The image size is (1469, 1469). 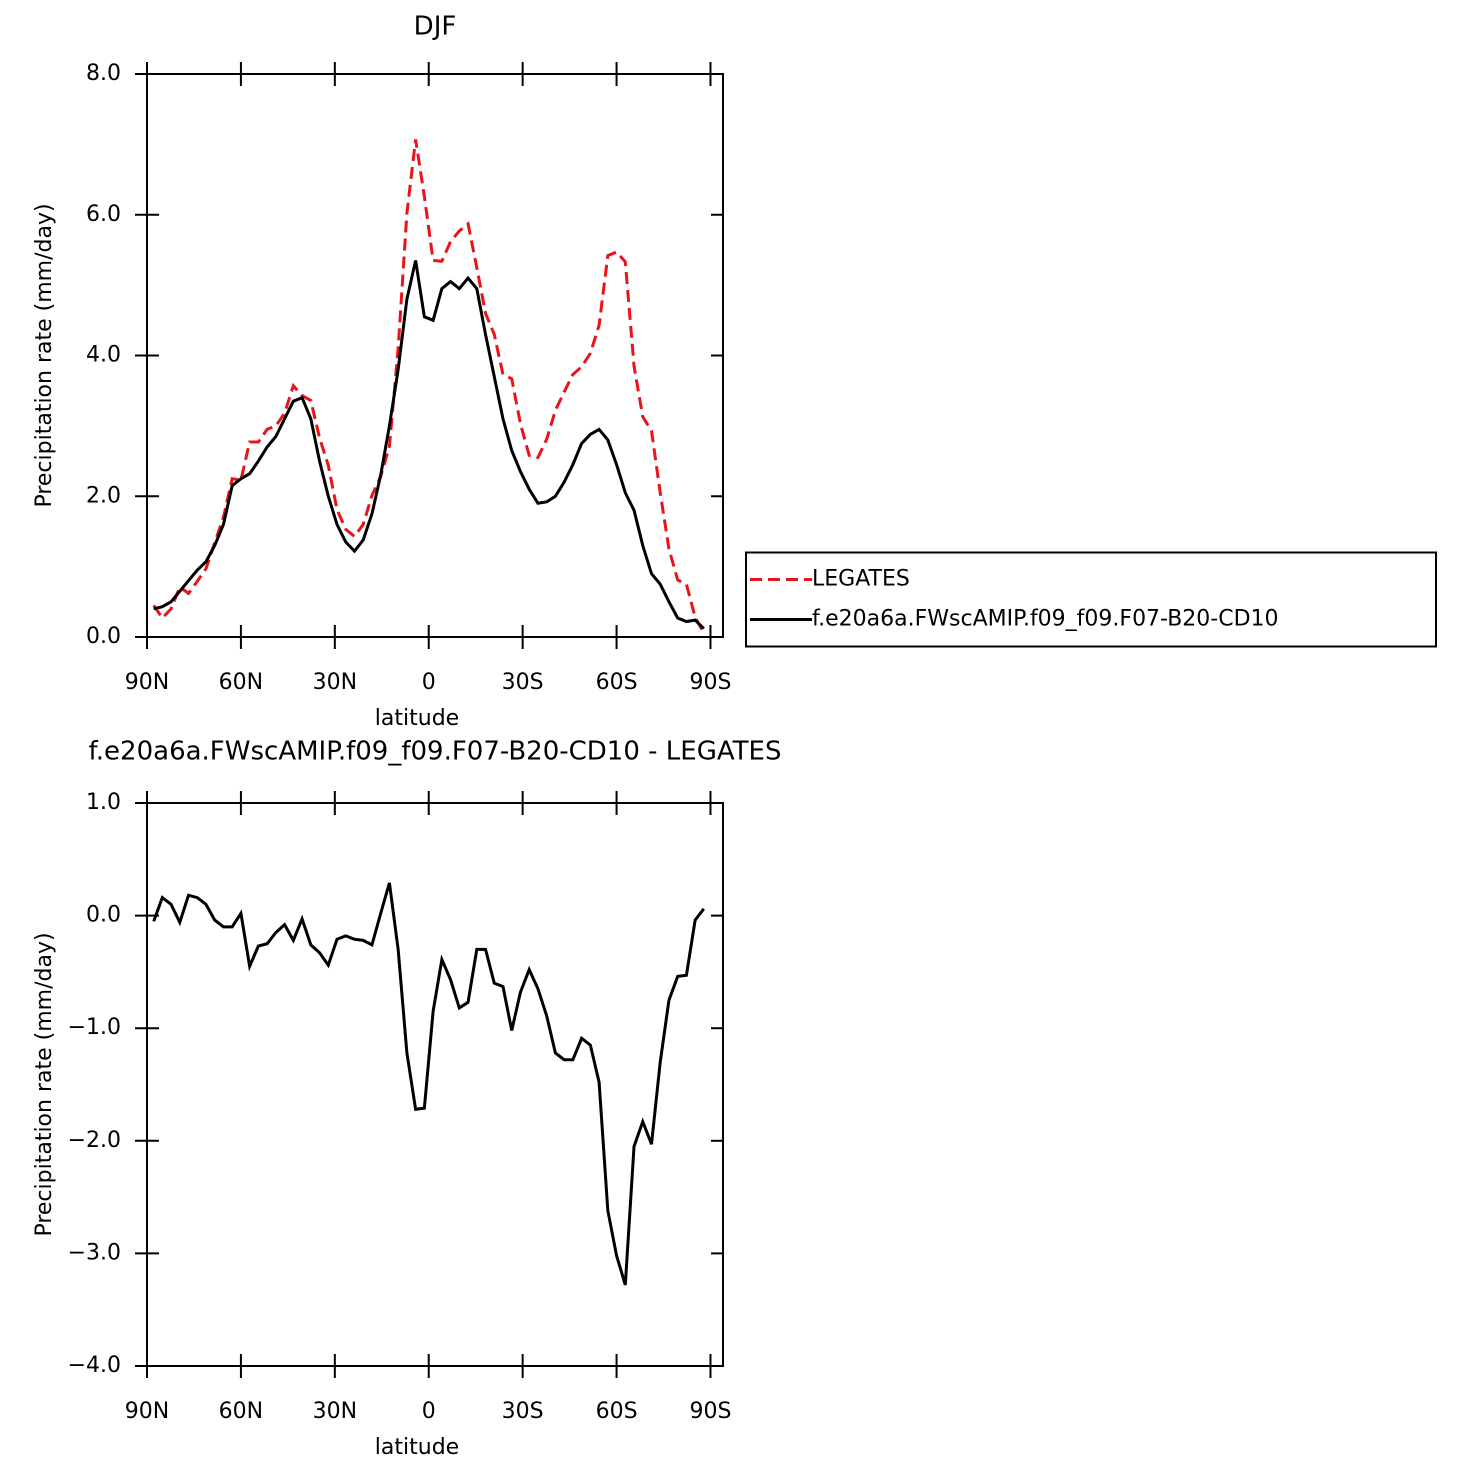 What do you see at coordinates (103, 495) in the screenshot?
I see `y-tick-label: 2.0` at bounding box center [103, 495].